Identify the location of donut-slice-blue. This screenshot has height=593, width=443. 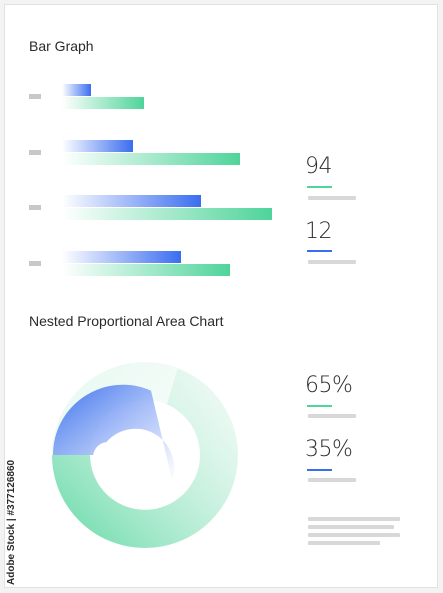
(113, 432).